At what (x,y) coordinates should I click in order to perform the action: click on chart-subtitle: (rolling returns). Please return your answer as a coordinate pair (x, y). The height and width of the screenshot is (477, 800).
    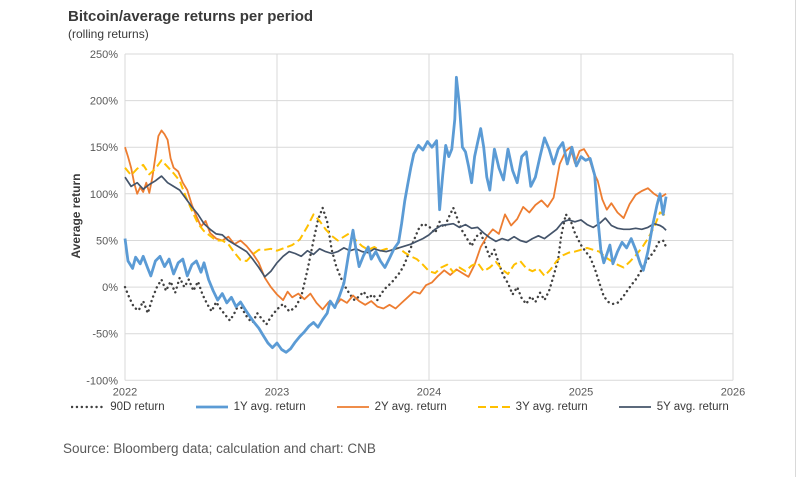
    Looking at the image, I should click on (108, 34).